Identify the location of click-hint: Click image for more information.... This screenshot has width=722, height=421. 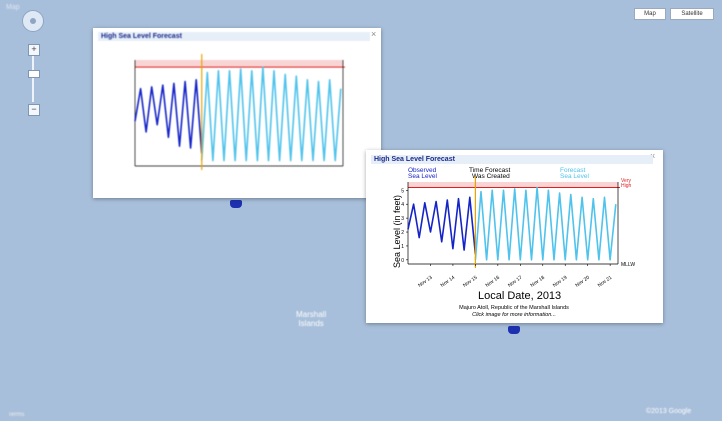
(514, 315).